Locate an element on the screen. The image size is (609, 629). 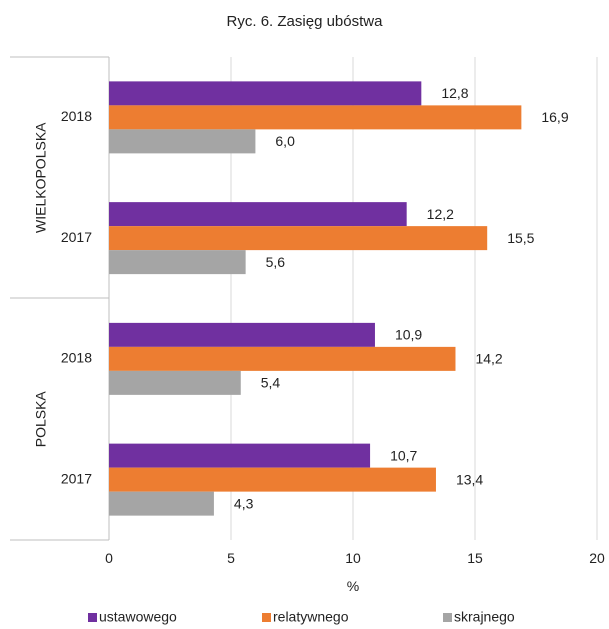
data-label: 12,2 is located at coordinates (440, 214).